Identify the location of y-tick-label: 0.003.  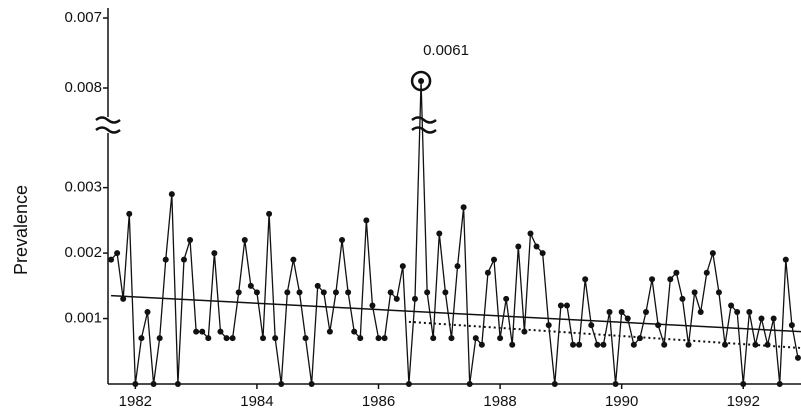
(83, 187).